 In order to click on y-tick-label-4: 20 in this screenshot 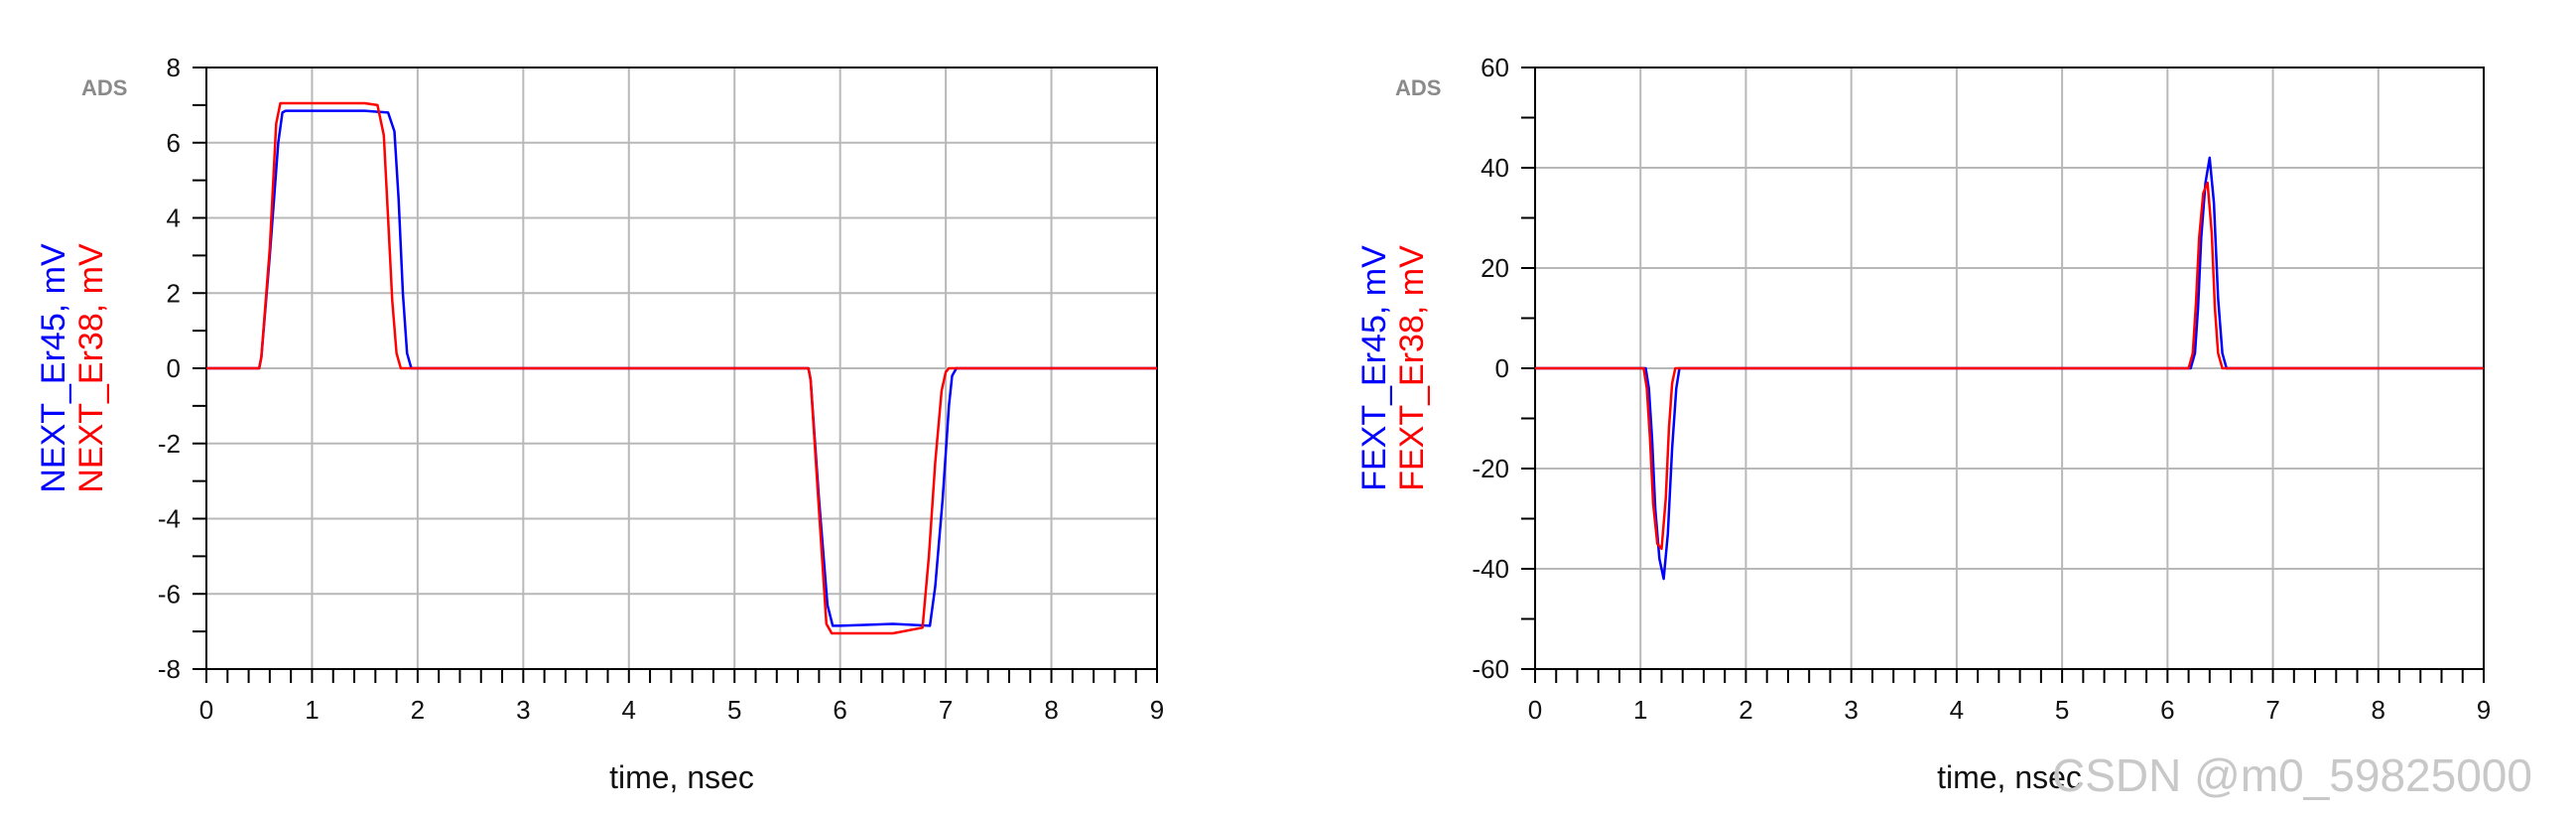, I will do `click(1495, 268)`.